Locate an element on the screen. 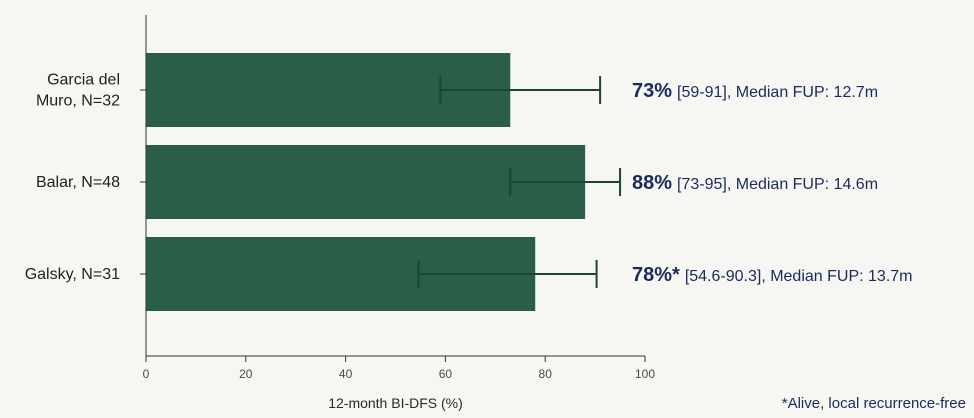 The width and height of the screenshot is (974, 418). category-label: Balar, N=48 is located at coordinates (78, 182).